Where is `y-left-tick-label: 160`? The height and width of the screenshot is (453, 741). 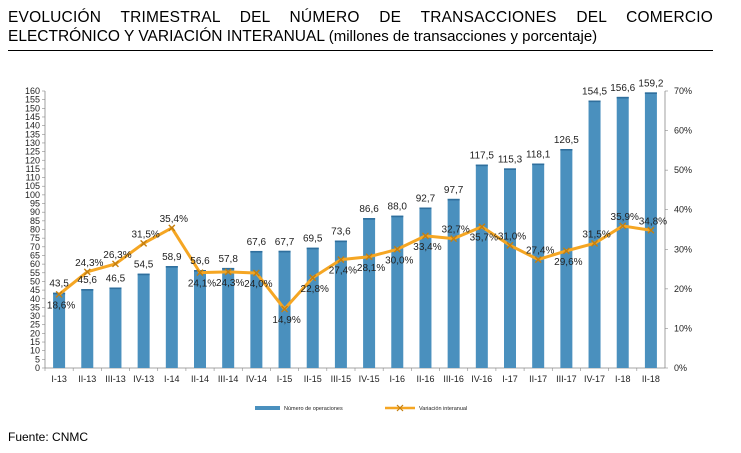
y-left-tick-label: 160 is located at coordinates (32, 91).